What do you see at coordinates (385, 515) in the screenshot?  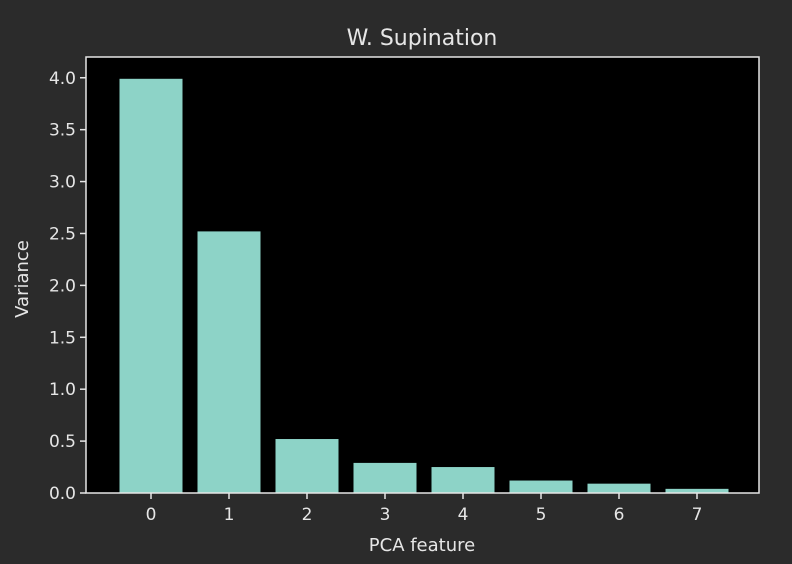 I see `x-tick-label: 3` at bounding box center [385, 515].